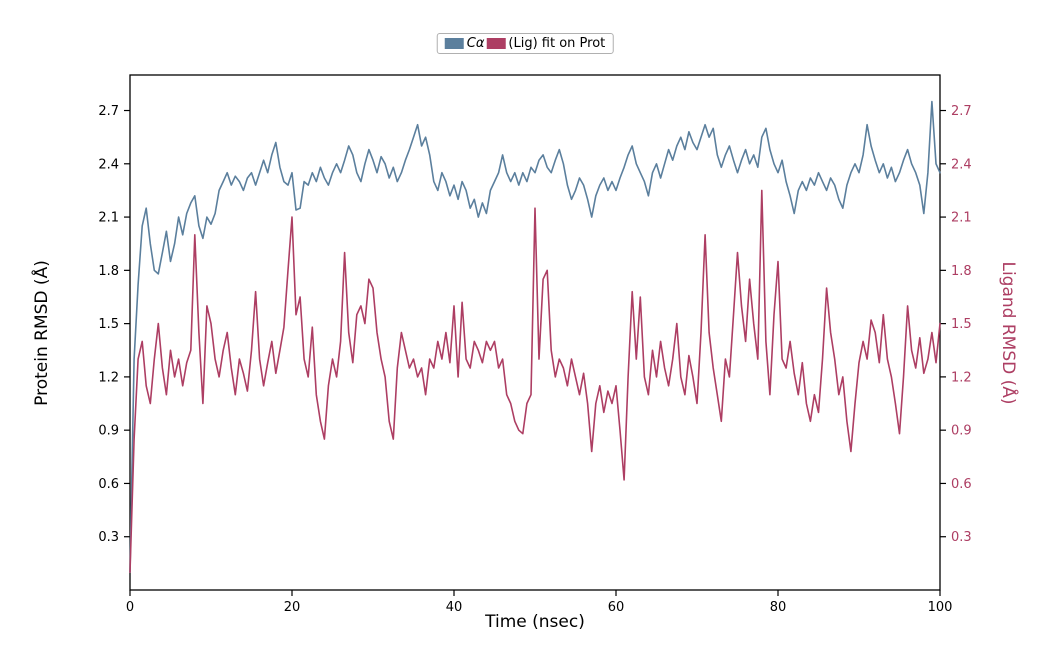 The width and height of the screenshot is (1050, 663). I want to click on right-y-tick-label: 0.6, so click(961, 484).